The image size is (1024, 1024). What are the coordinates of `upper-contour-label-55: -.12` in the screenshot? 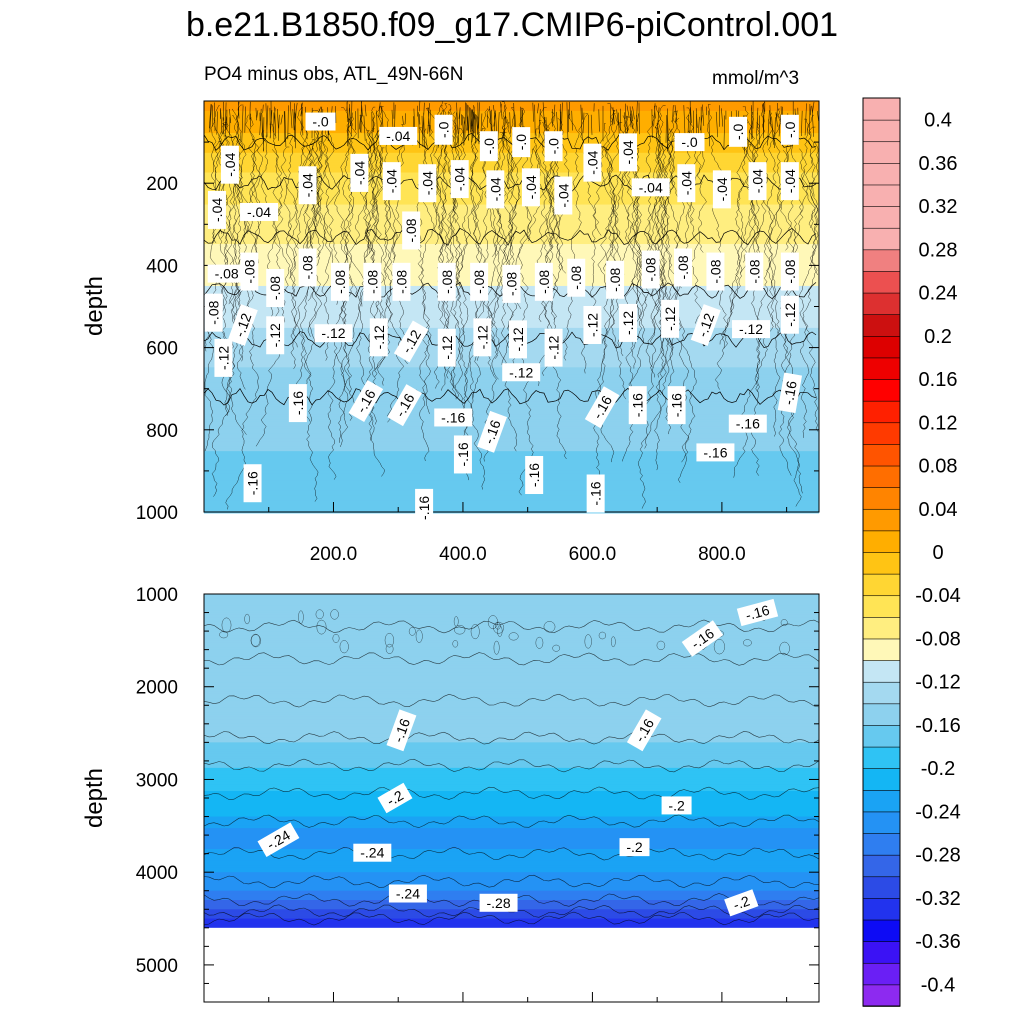 It's located at (553, 347).